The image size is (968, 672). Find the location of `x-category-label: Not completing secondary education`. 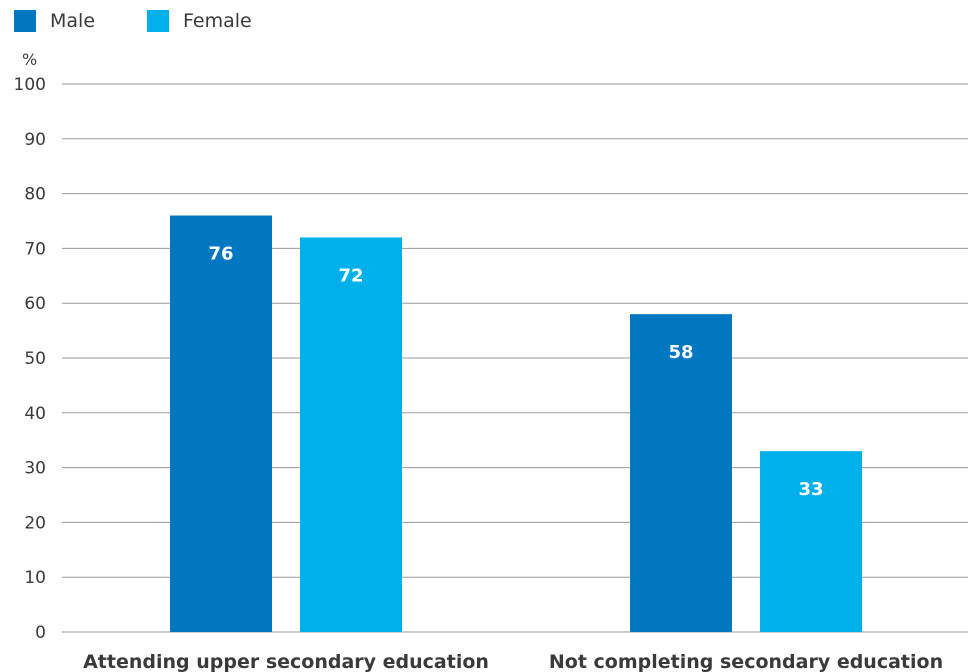

x-category-label: Not completing secondary education is located at coordinates (746, 661).